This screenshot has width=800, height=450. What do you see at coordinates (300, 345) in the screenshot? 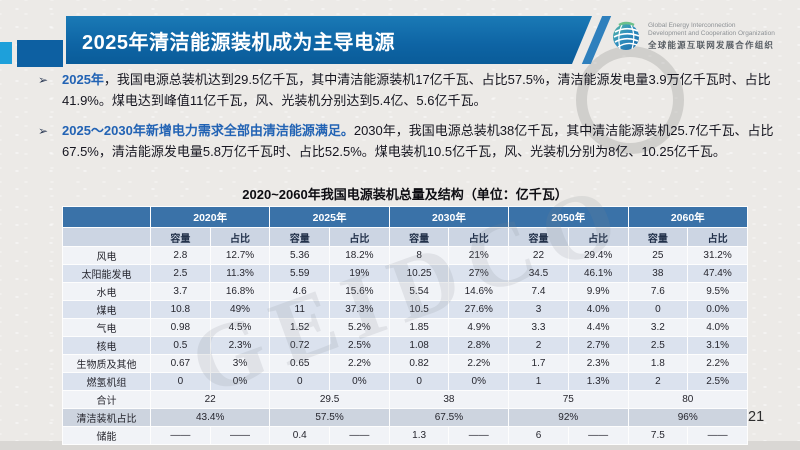
I see `table-cell: 0.72` at bounding box center [300, 345].